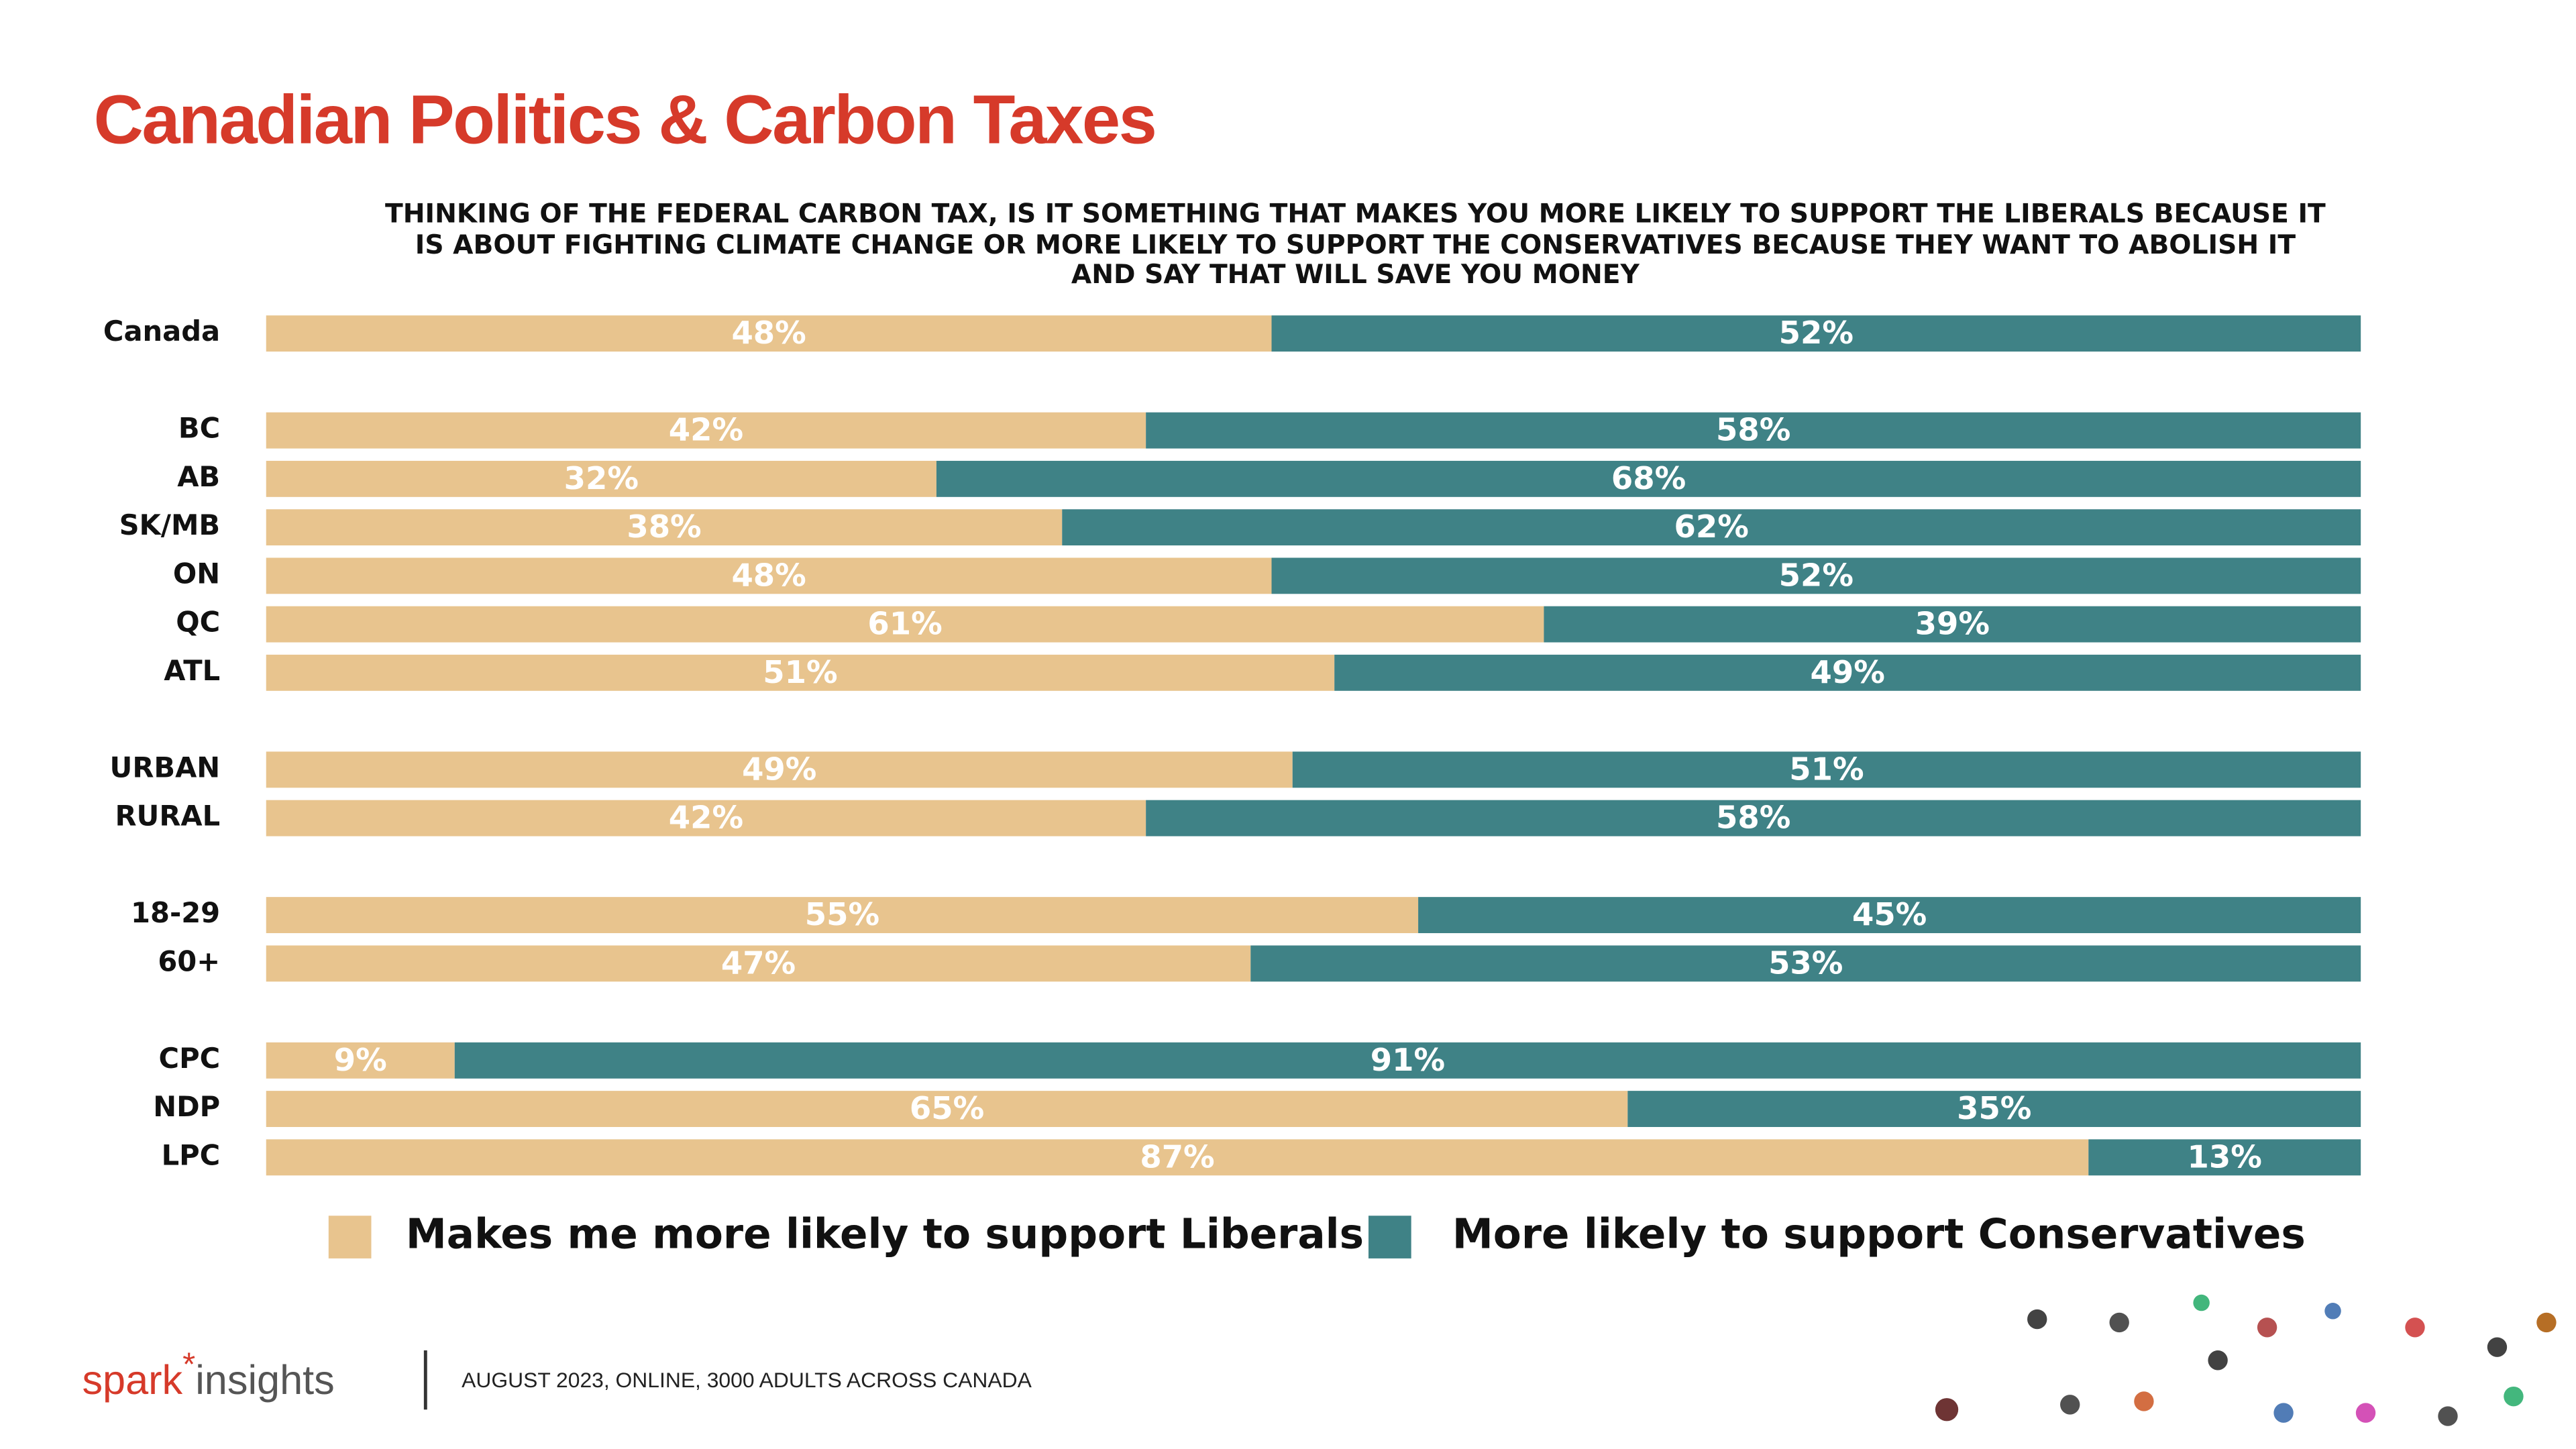 The image size is (2576, 1449). I want to click on brand-word: insights, so click(265, 1380).